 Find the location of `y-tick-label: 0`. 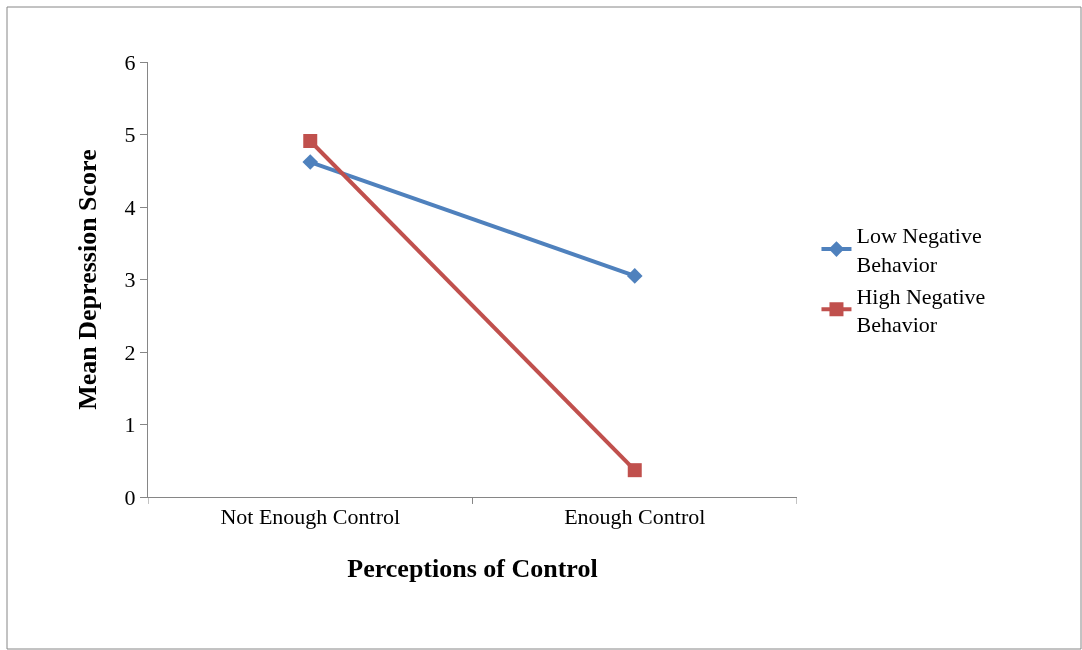

y-tick-label: 0 is located at coordinates (130, 497).